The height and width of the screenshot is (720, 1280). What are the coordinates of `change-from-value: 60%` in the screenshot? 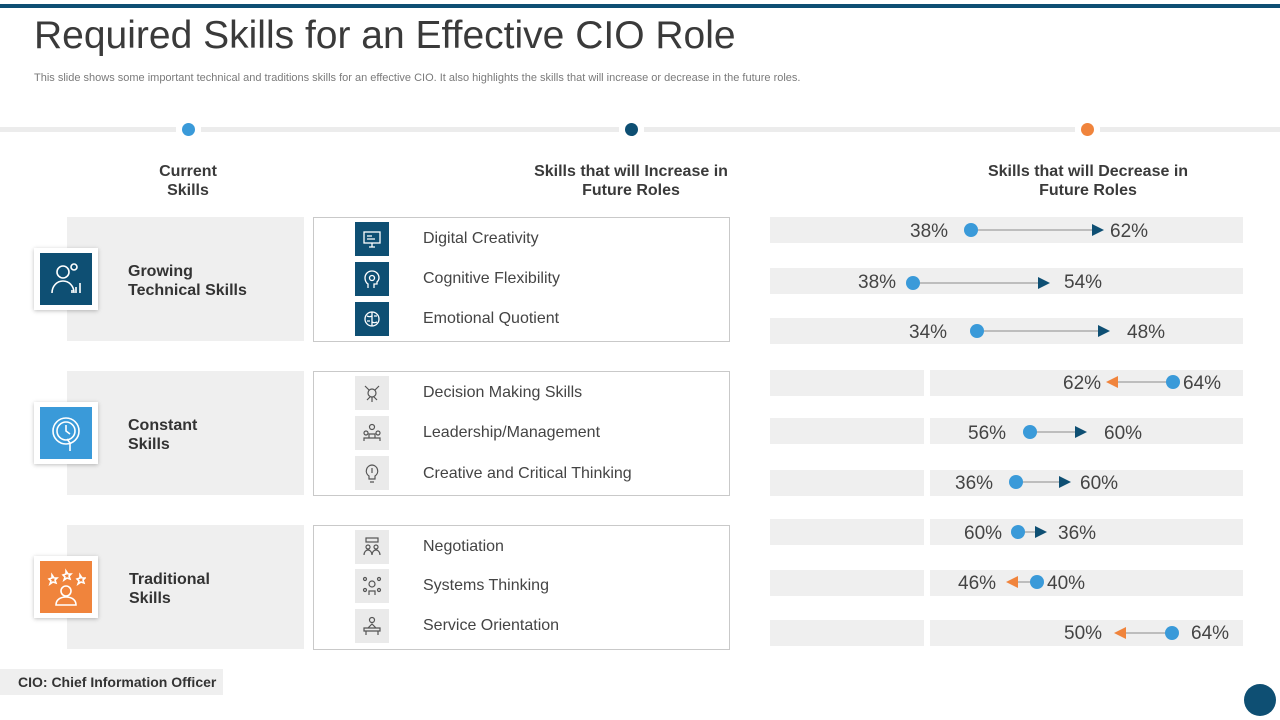 It's located at (983, 533).